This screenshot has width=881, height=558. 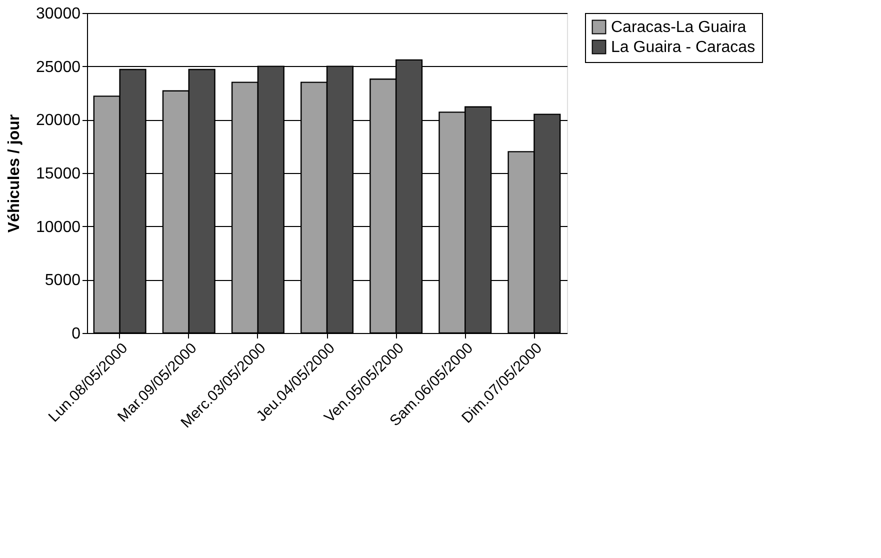 What do you see at coordinates (62, 281) in the screenshot?
I see `y-tick-label: 5000` at bounding box center [62, 281].